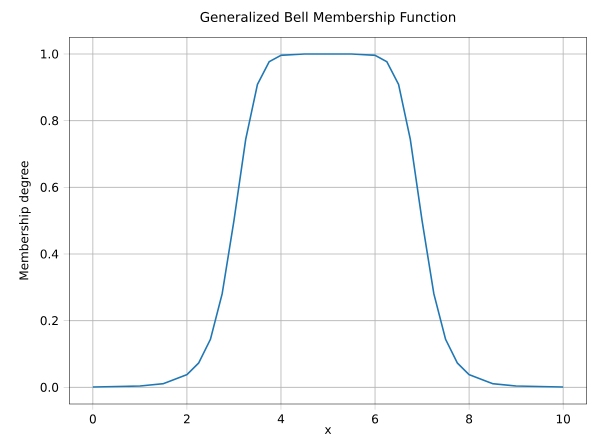  What do you see at coordinates (328, 18) in the screenshot?
I see `chart-title: Generalized Bell Membership Function` at bounding box center [328, 18].